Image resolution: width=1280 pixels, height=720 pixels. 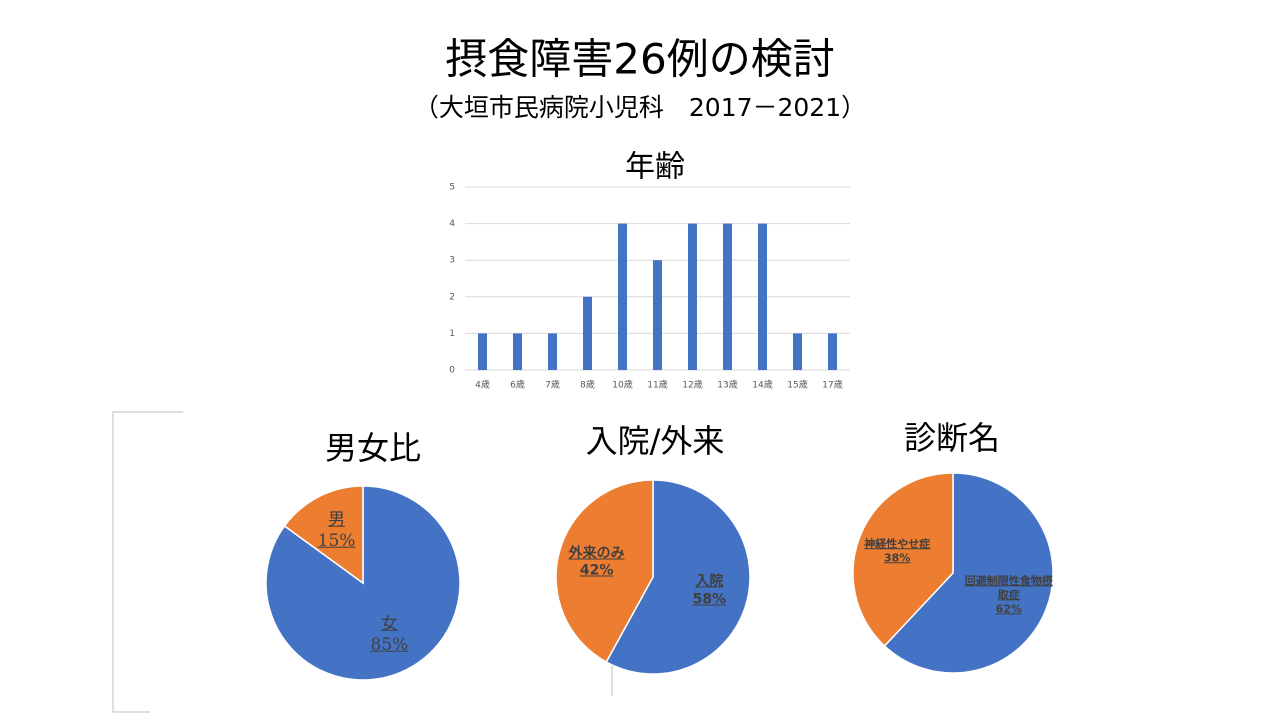 I want to click on chart-title: 年齢, so click(x=655, y=167).